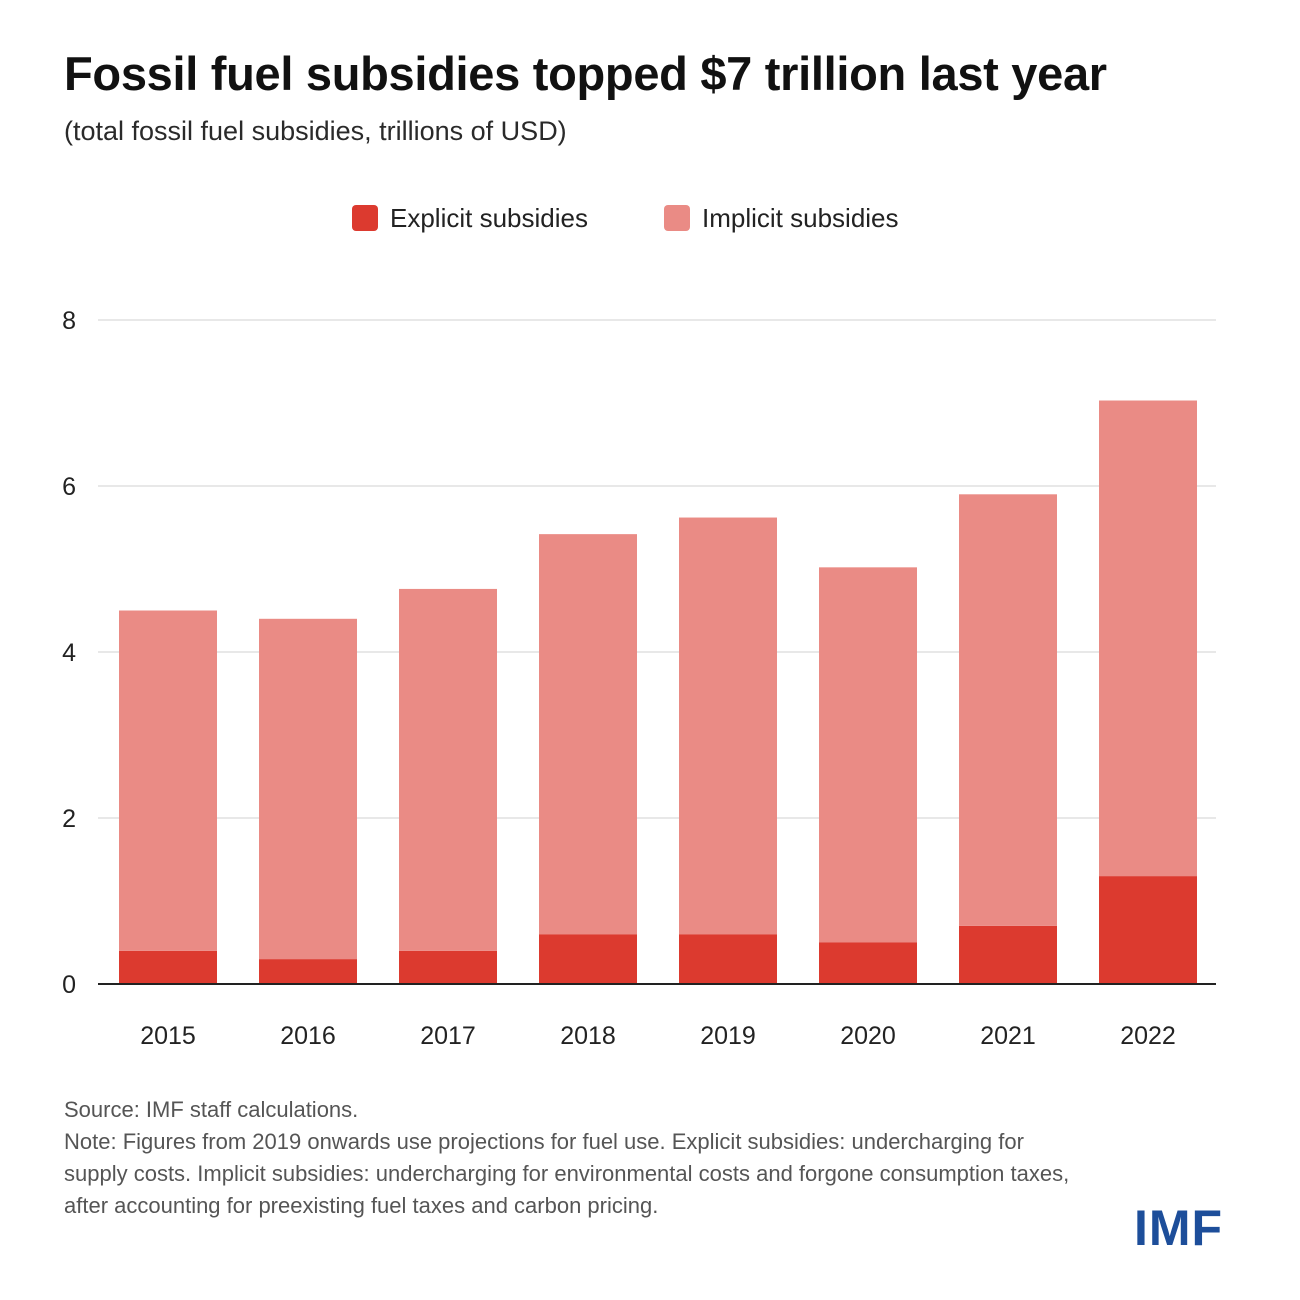  What do you see at coordinates (308, 1036) in the screenshot?
I see `x-tick-label: 2016` at bounding box center [308, 1036].